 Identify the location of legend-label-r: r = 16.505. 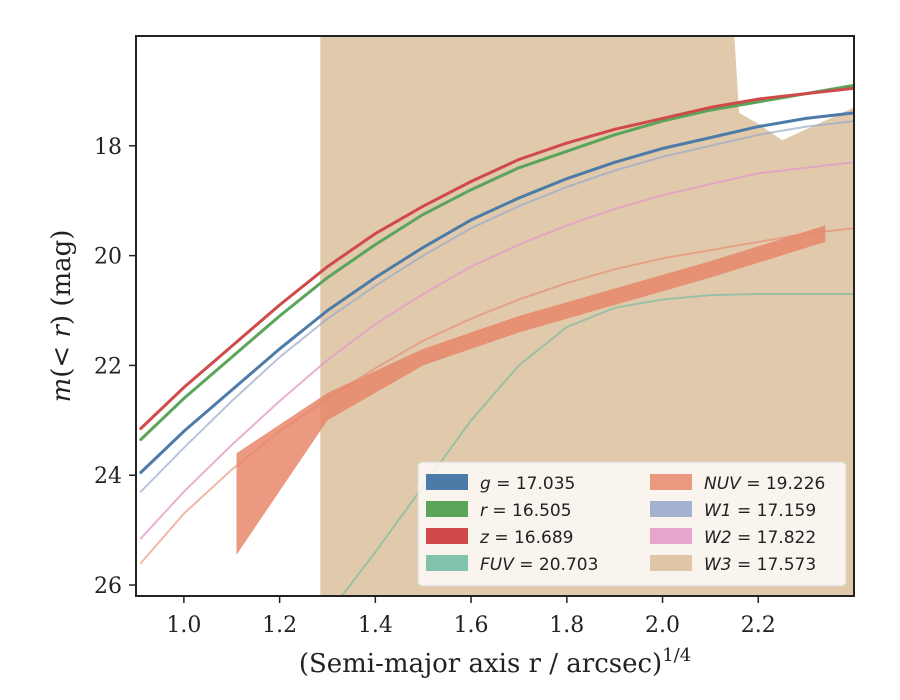
(526, 511).